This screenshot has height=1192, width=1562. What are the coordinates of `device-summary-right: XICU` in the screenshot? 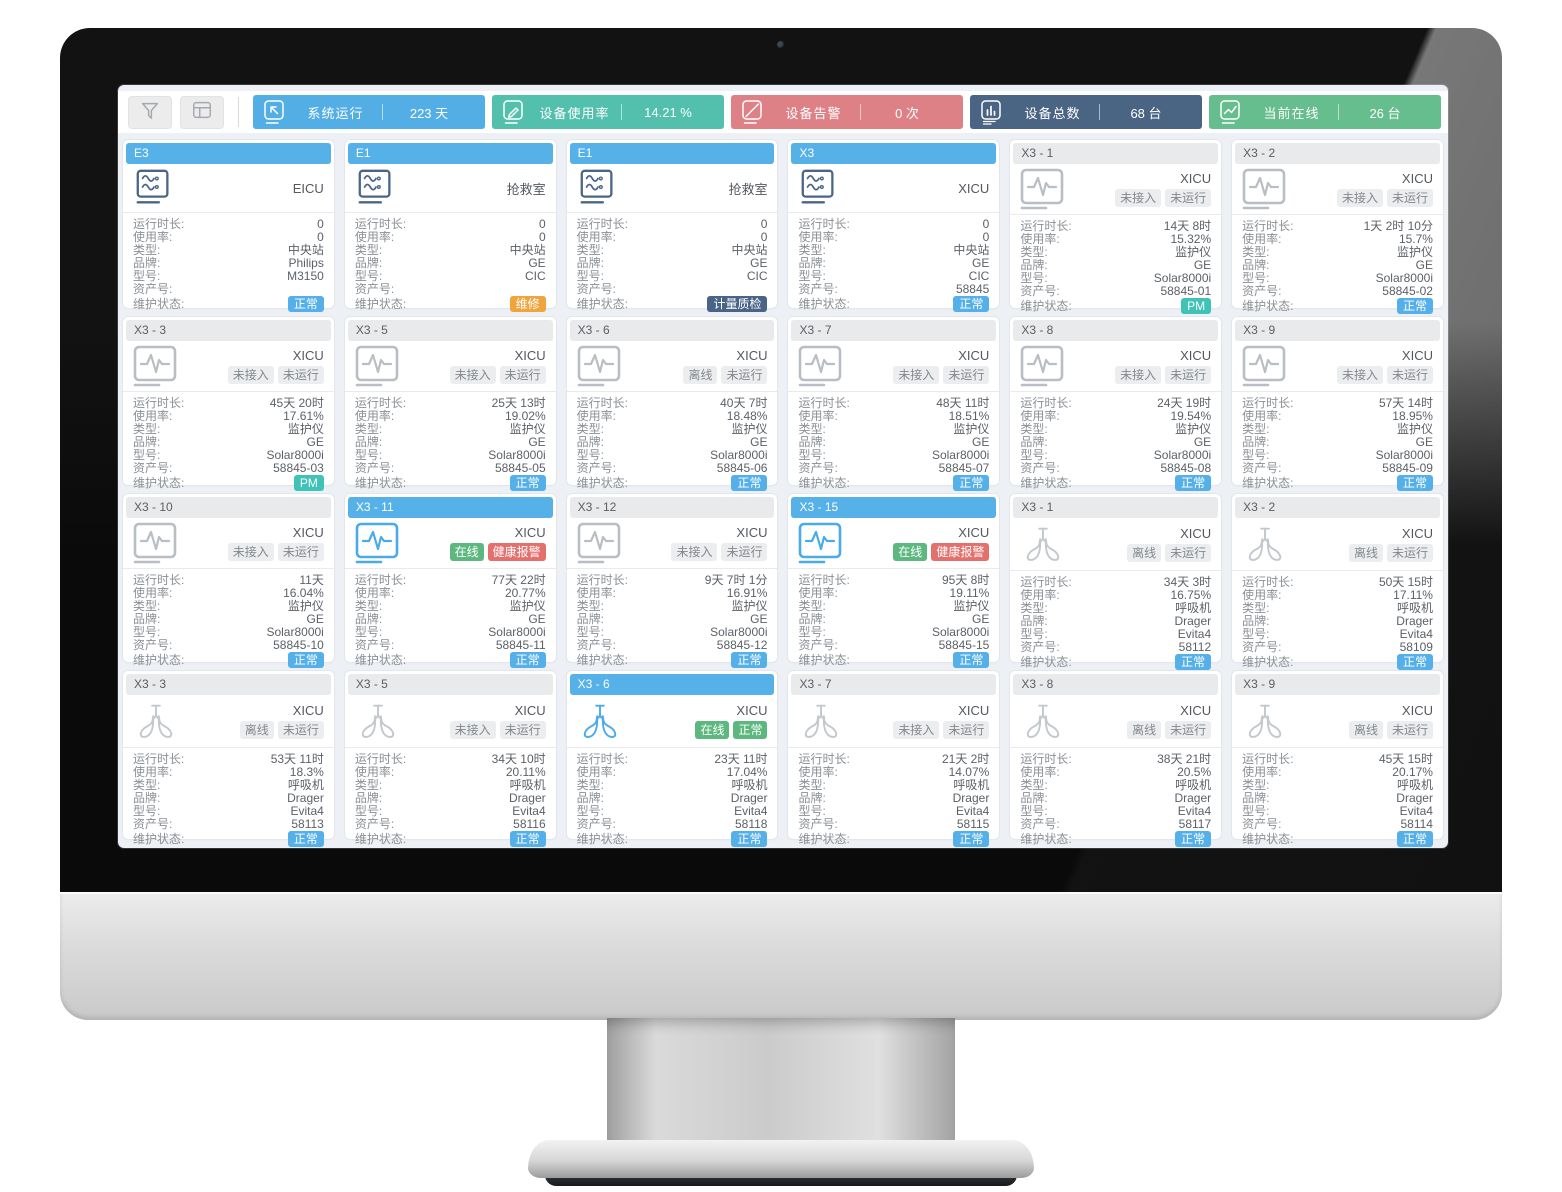 It's located at (973, 188).